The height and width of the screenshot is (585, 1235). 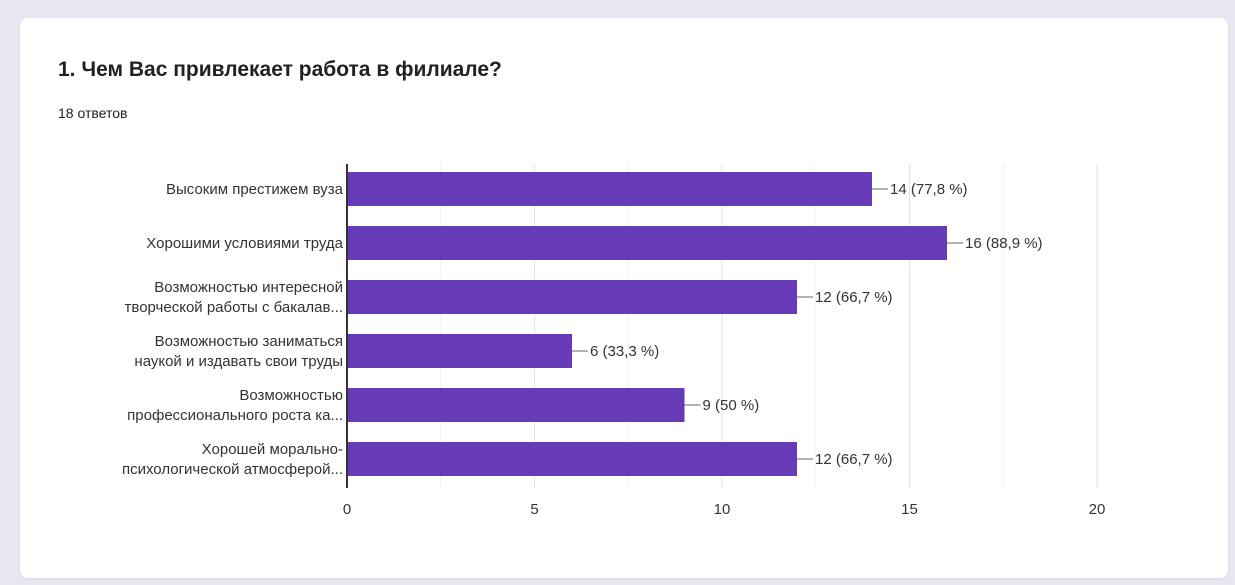 What do you see at coordinates (238, 361) in the screenshot?
I see `category-label: наукой и издавать свои труды` at bounding box center [238, 361].